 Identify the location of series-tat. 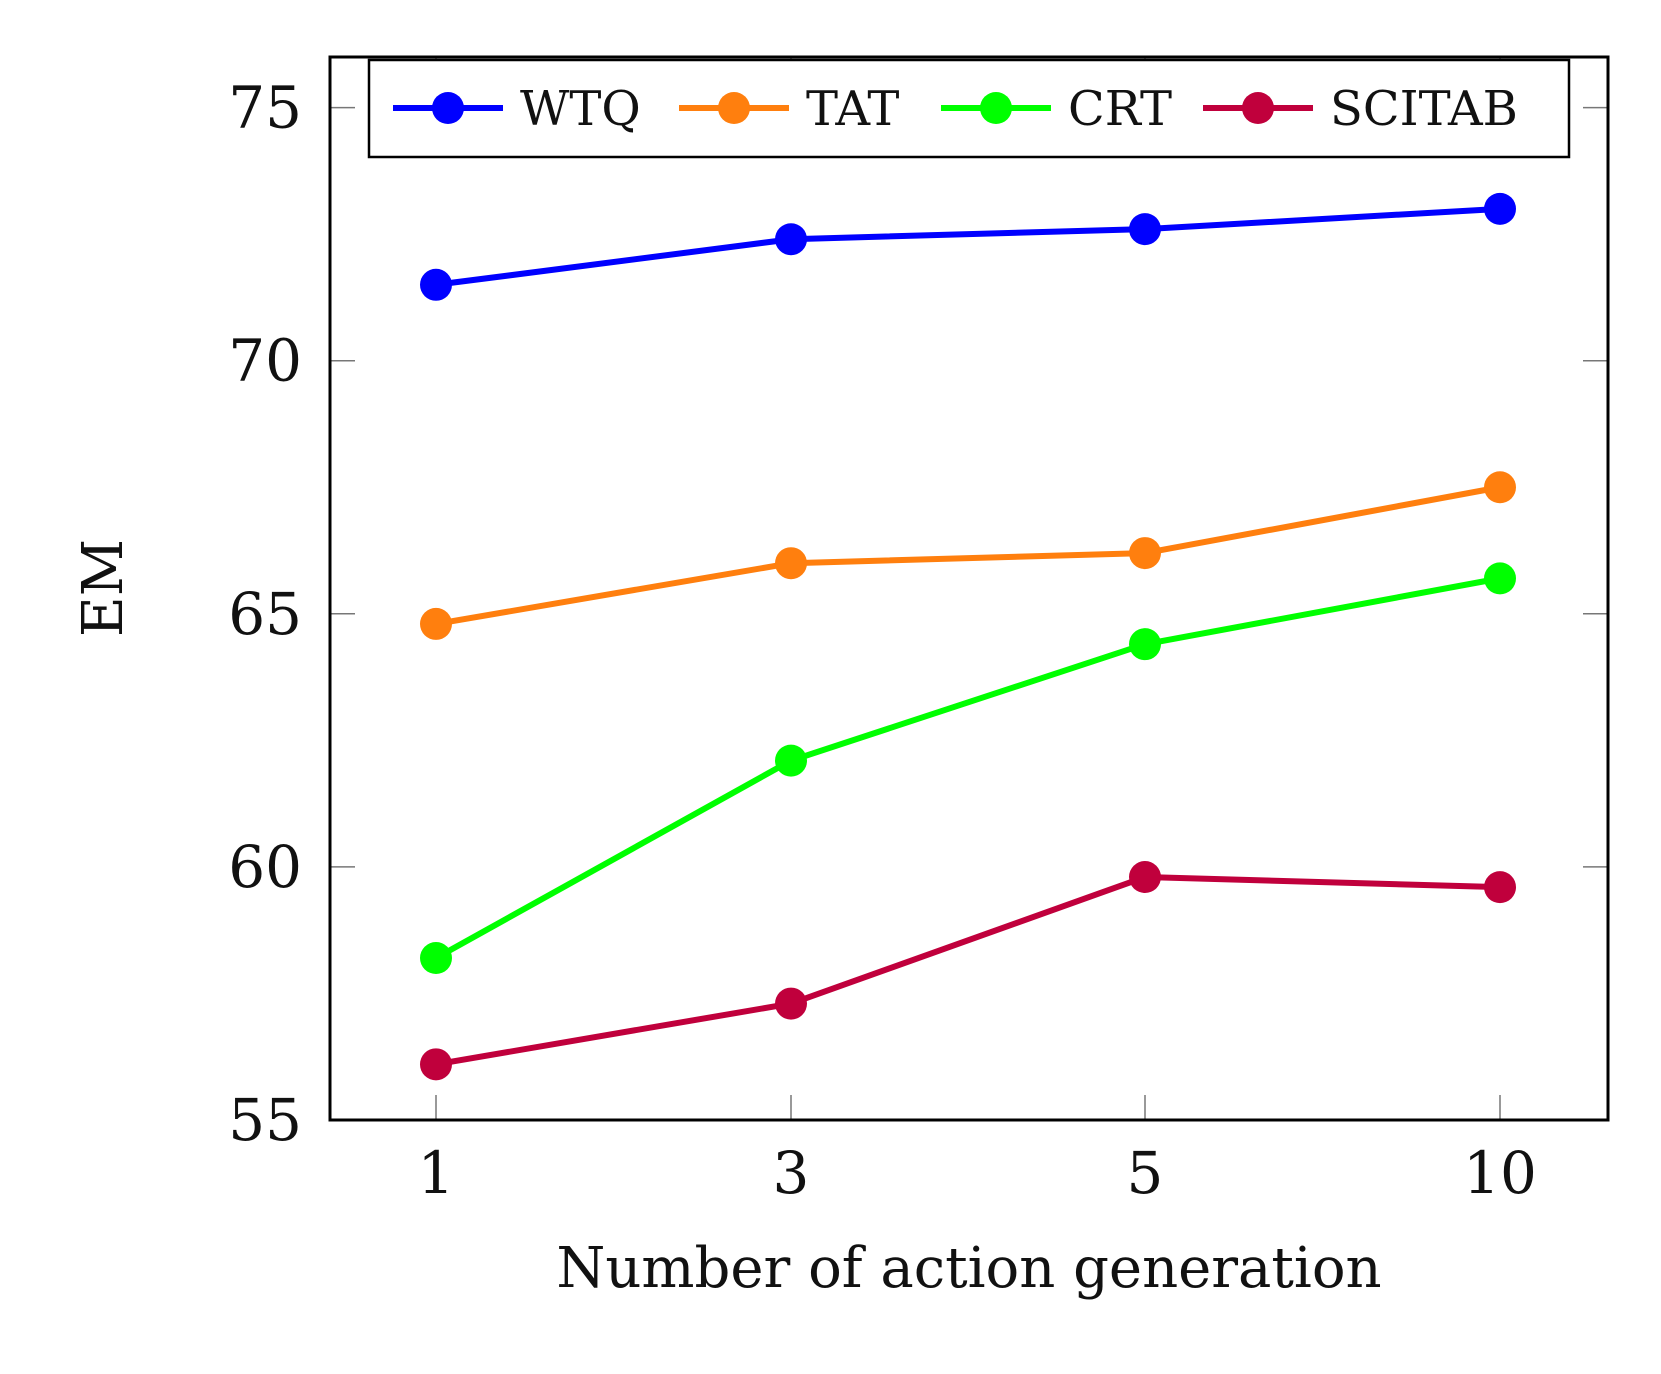
(968, 555).